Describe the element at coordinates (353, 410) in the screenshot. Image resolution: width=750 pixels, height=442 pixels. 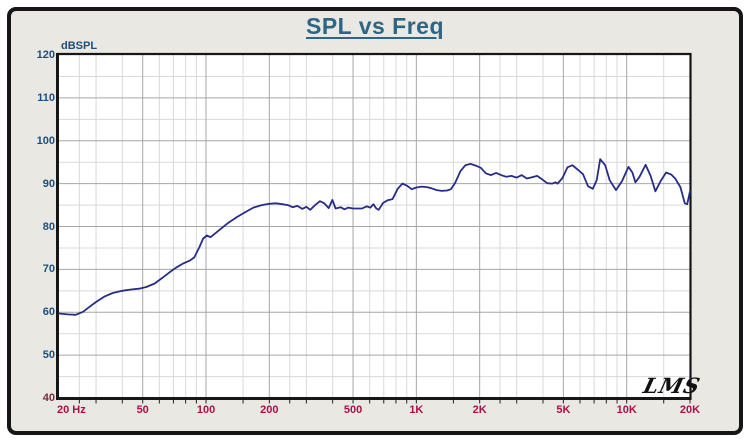
I see `x-axis-label: 500` at that location.